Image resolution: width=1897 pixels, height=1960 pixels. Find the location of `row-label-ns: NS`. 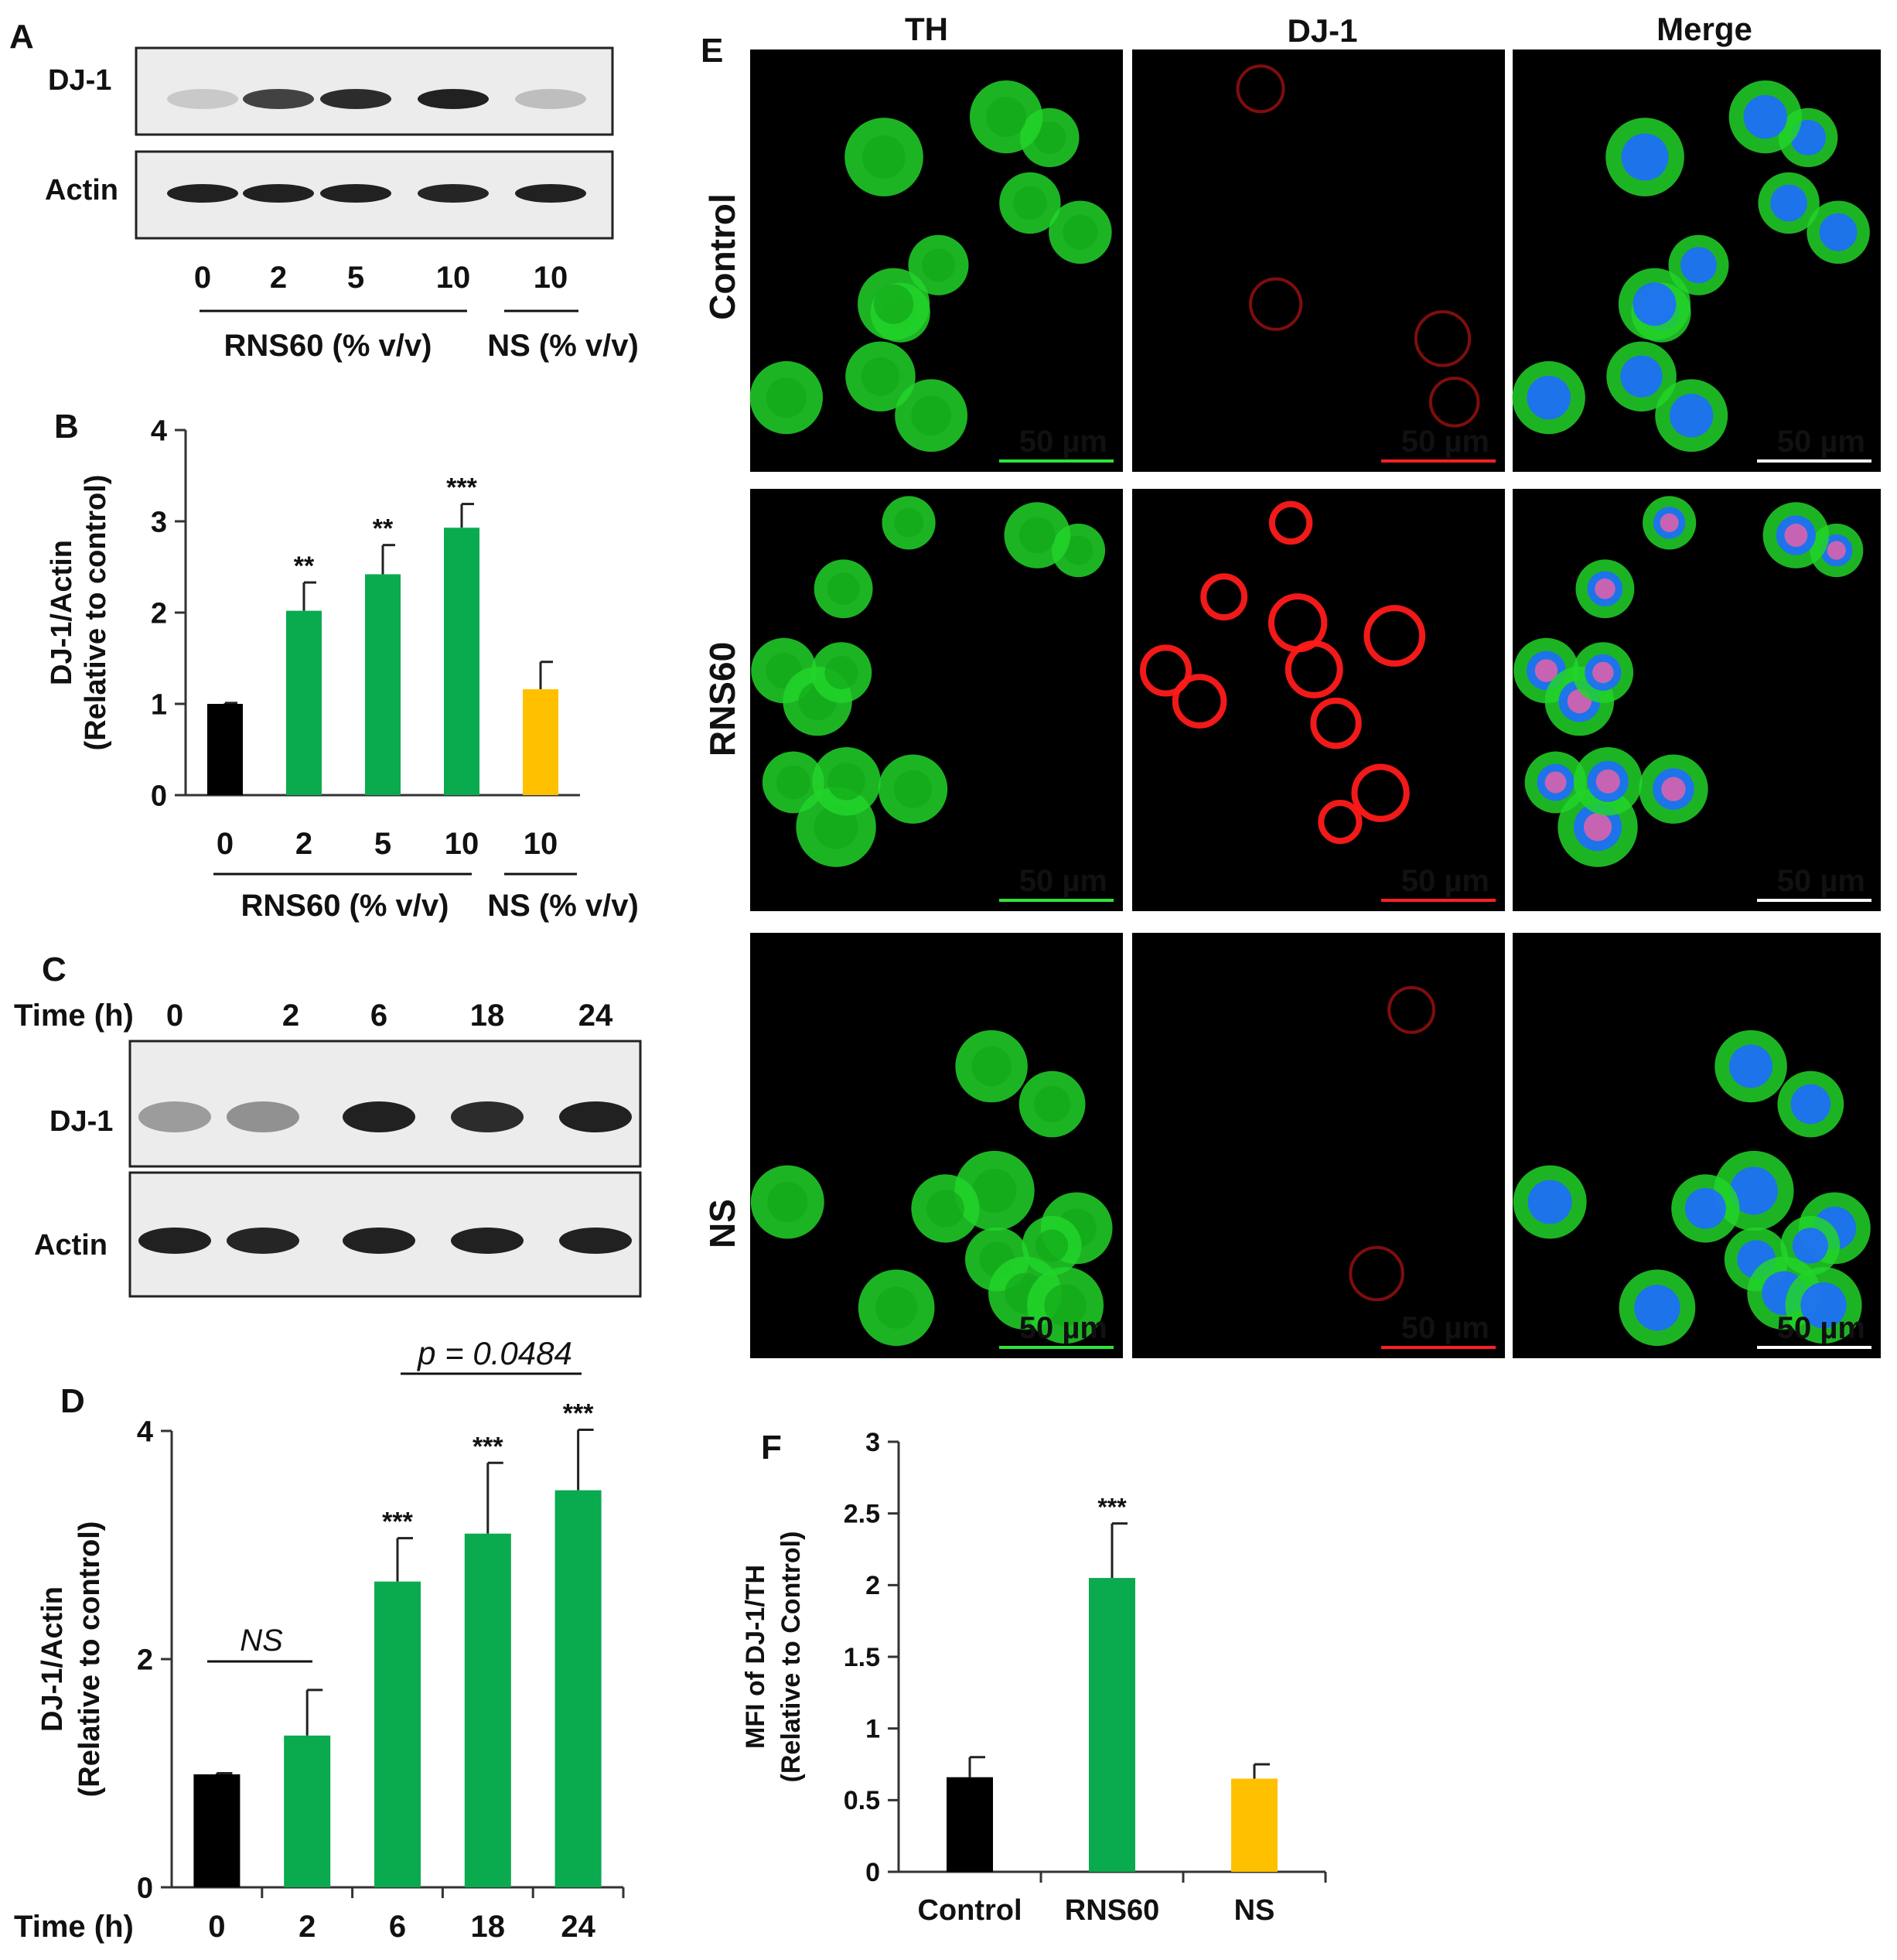

row-label-ns: NS is located at coordinates (722, 1223).